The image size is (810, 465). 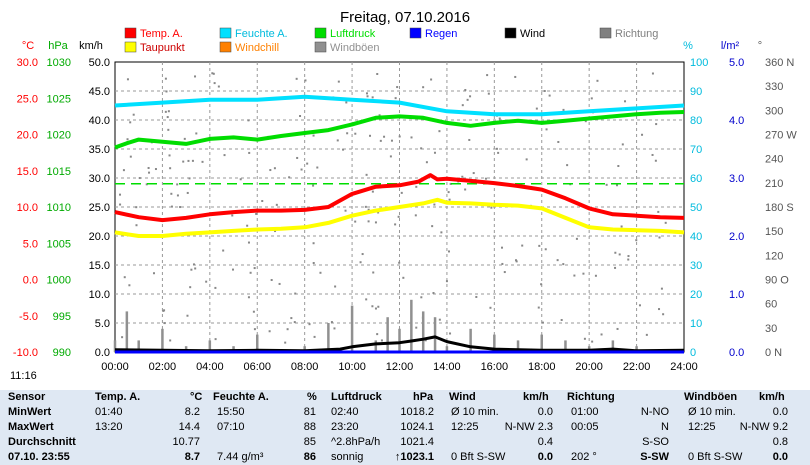 What do you see at coordinates (715, 457) in the screenshot?
I see `cell-gust-time: 0 Bft S-SW` at bounding box center [715, 457].